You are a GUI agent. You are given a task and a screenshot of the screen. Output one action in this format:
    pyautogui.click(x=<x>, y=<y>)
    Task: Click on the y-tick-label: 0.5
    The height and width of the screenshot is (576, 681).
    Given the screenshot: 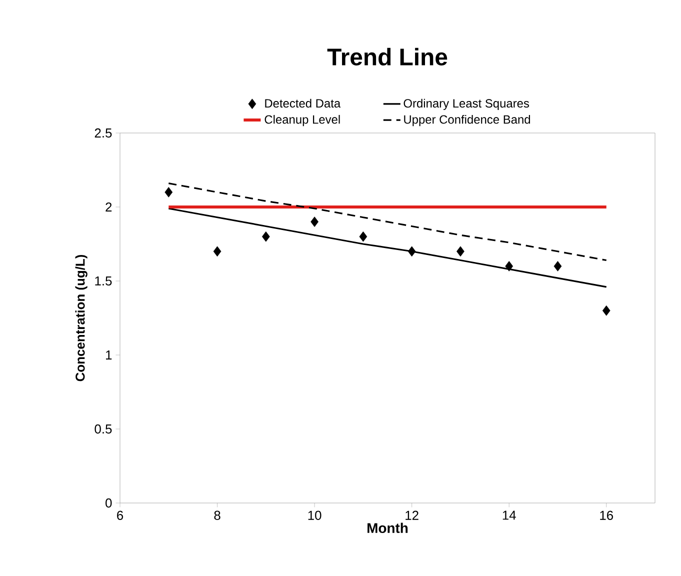 What is the action you would take?
    pyautogui.click(x=103, y=429)
    